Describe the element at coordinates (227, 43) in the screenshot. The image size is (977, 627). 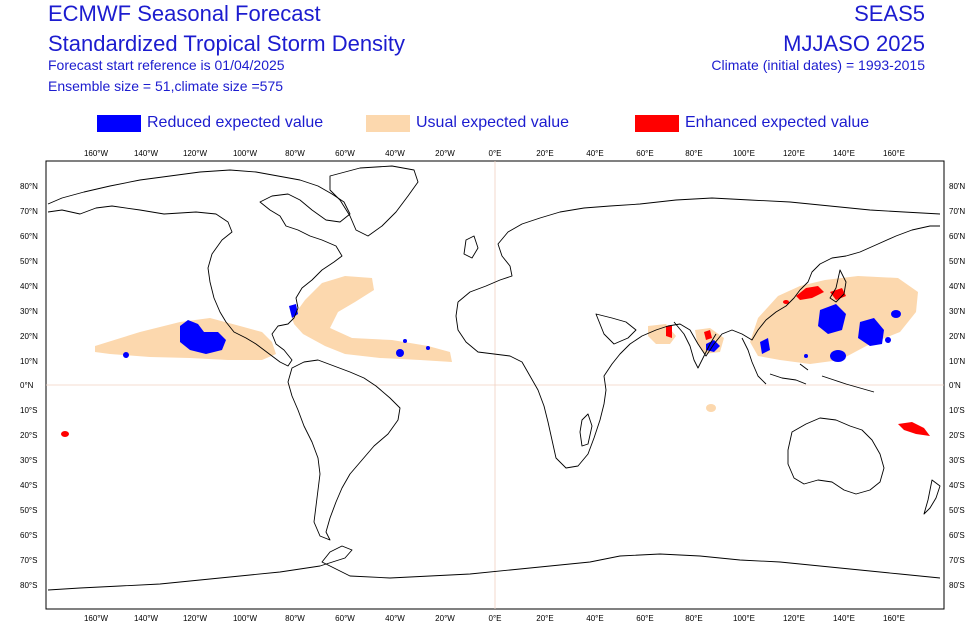
I see `title-line-2: Standardized Tropical Storm Density` at that location.